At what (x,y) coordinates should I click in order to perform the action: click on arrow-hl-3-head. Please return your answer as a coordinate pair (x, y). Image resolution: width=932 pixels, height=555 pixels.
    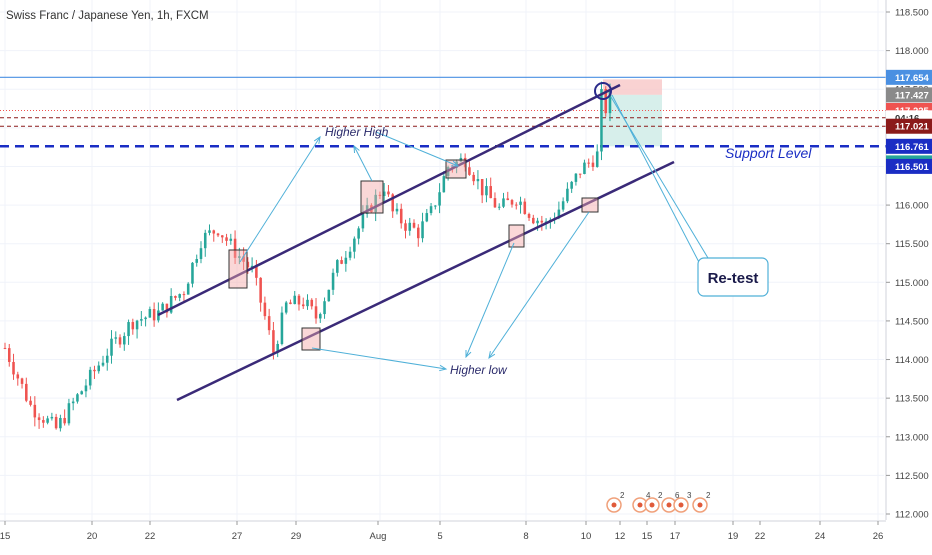
    Looking at the image, I should click on (492, 355).